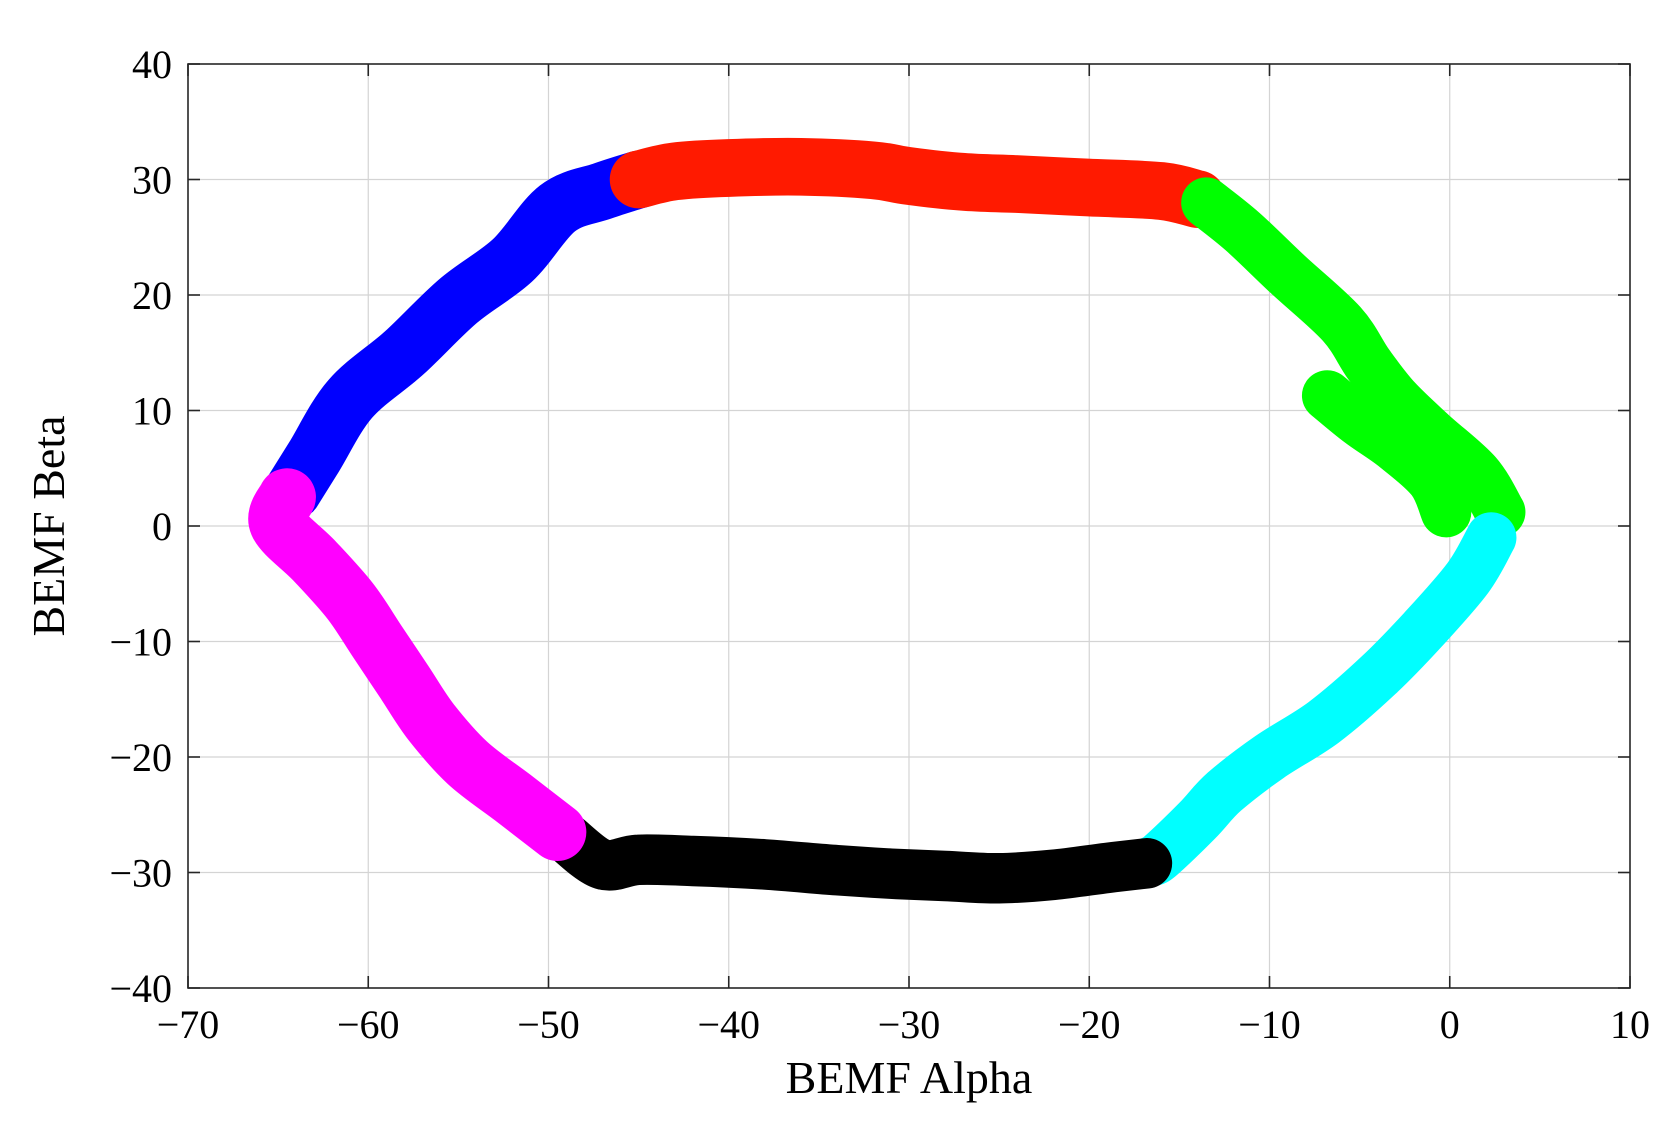 The height and width of the screenshot is (1125, 1661). I want to click on x-tick-label: −10, so click(1269, 1024).